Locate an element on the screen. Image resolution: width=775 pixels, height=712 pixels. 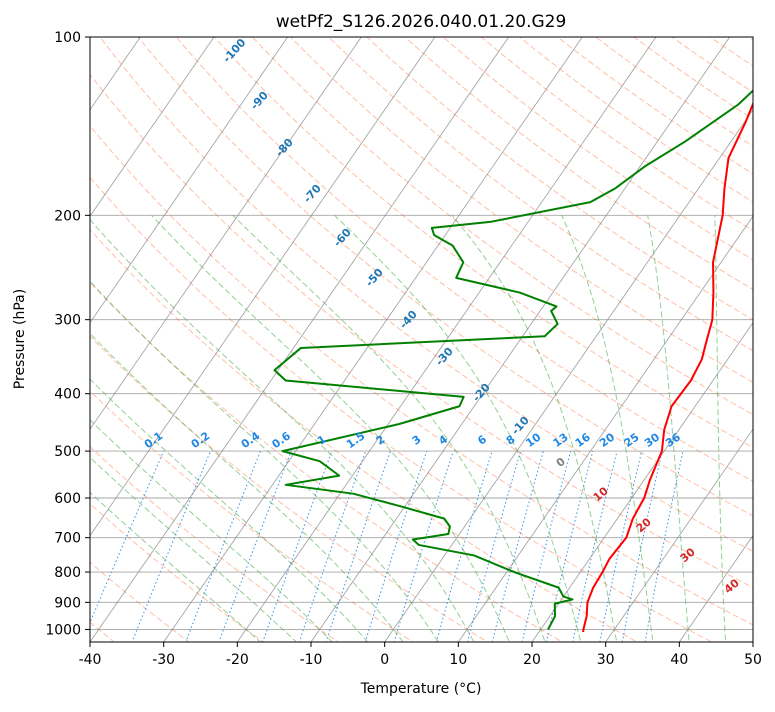
y-axis-label: Pressure (hPa) is located at coordinates (20, 339).